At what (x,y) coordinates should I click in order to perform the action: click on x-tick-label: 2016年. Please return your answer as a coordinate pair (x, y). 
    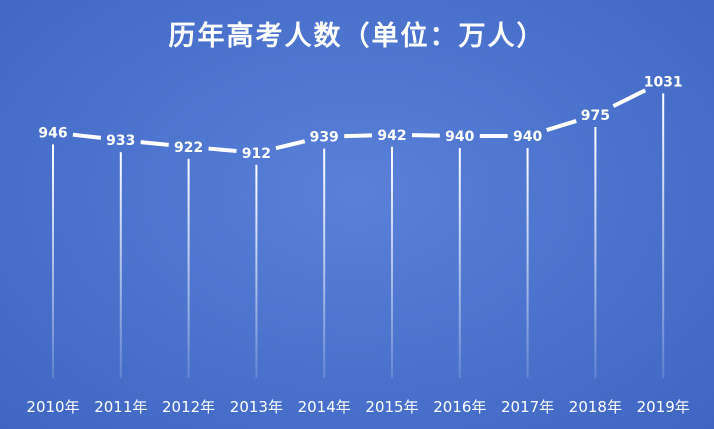
    Looking at the image, I should click on (459, 407).